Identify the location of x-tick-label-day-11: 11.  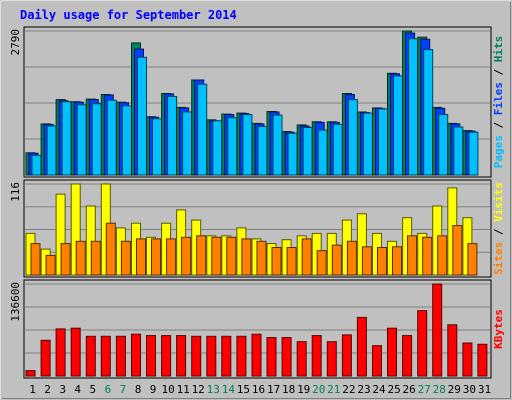
(183, 389).